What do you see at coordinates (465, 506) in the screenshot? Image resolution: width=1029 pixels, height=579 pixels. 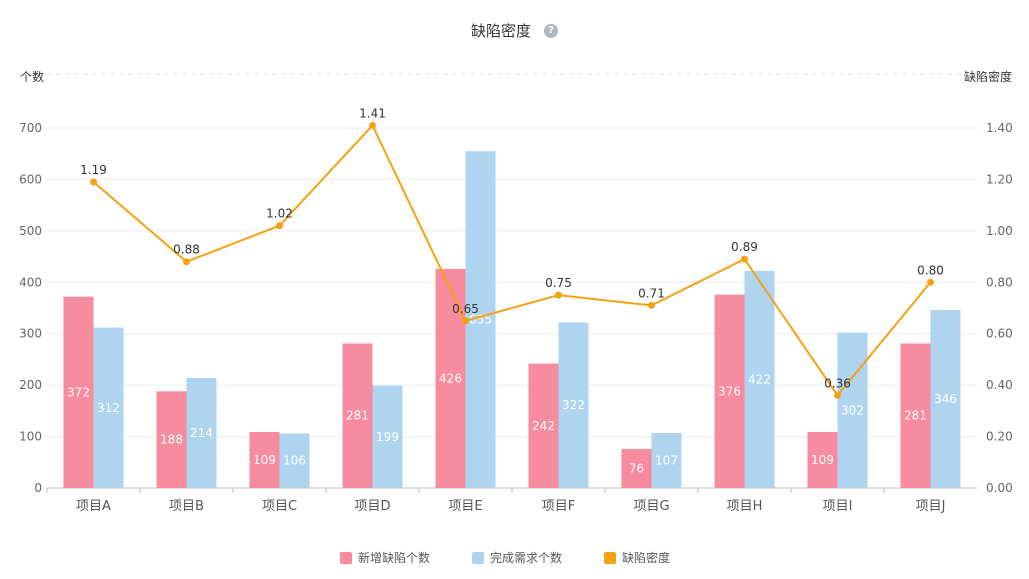 I see `x-tick-label: 项目E` at bounding box center [465, 506].